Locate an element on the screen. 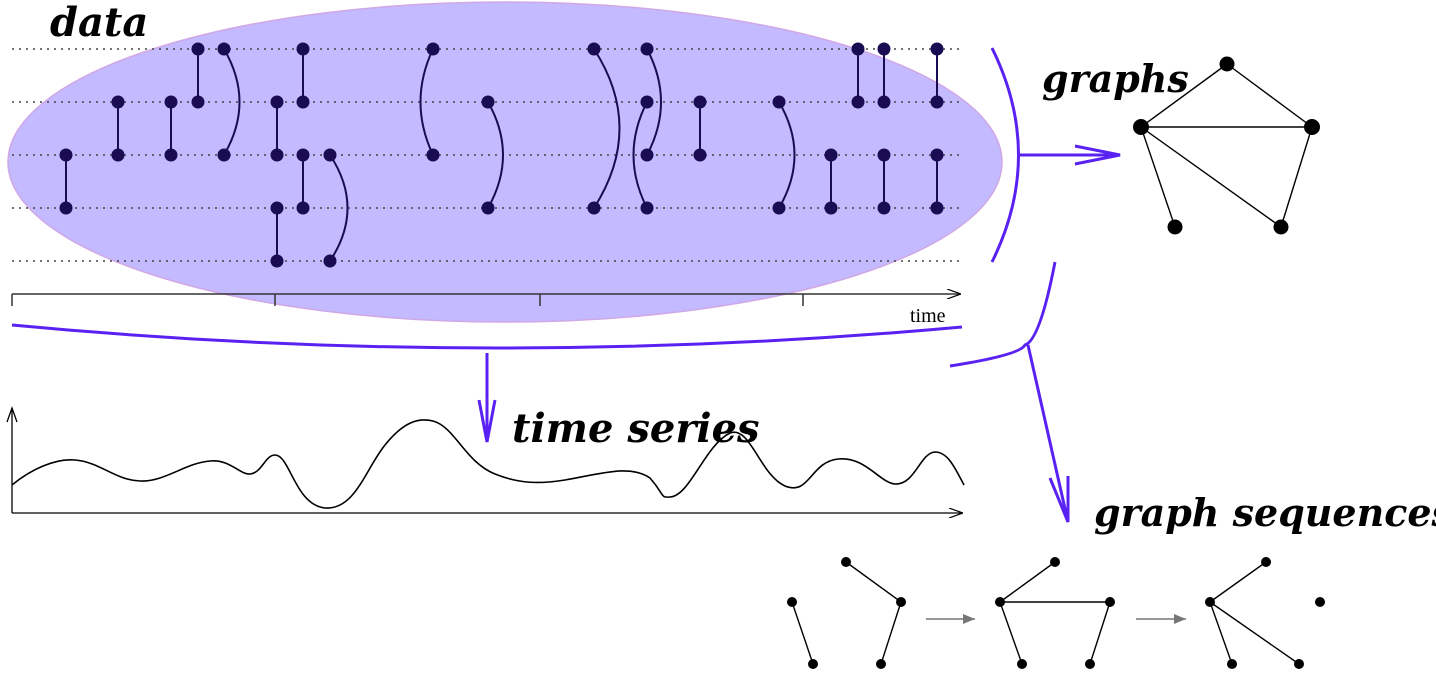 The image size is (1436, 695). brace-corner is located at coordinates (1003, 314).